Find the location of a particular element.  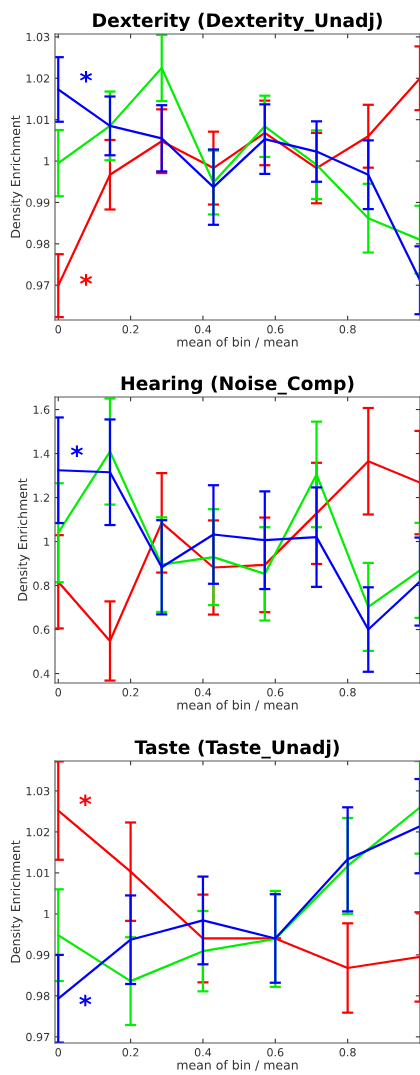

y-tick-label: 1.2 is located at coordinates (41, 497).